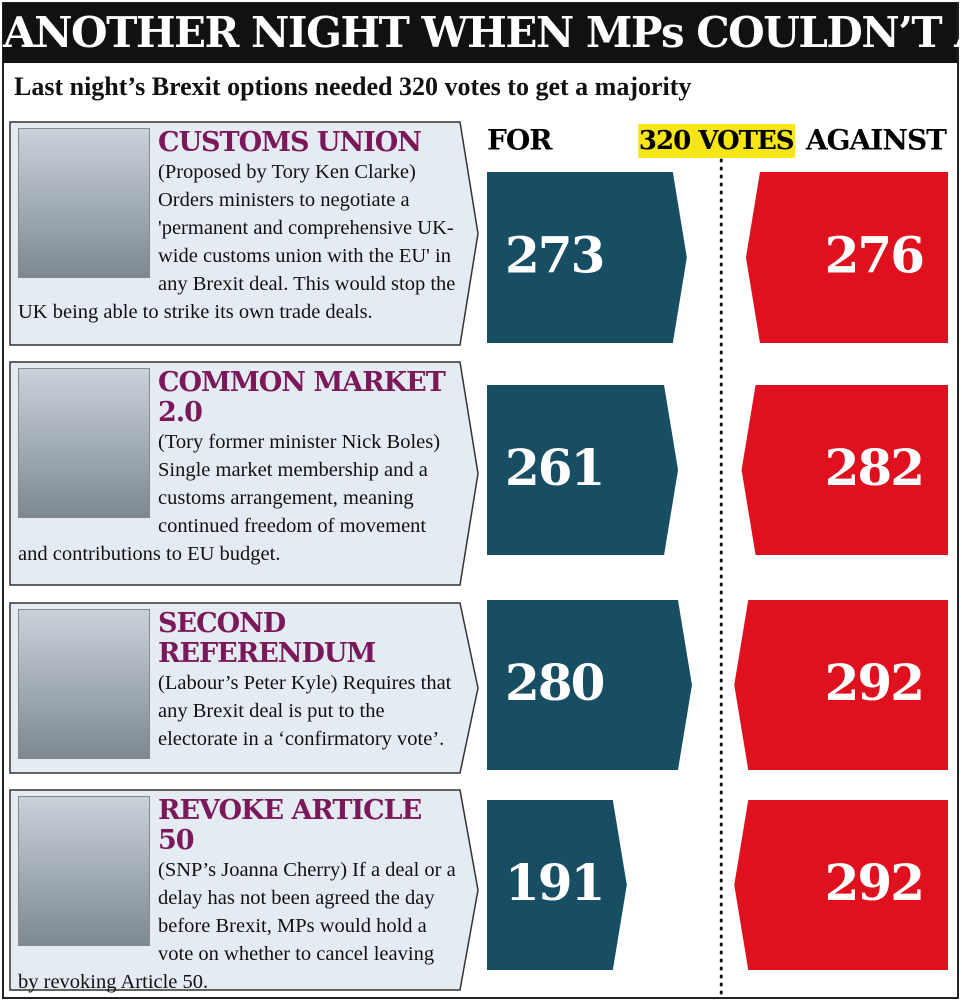  I want to click on value-label-against: 282, so click(874, 467).